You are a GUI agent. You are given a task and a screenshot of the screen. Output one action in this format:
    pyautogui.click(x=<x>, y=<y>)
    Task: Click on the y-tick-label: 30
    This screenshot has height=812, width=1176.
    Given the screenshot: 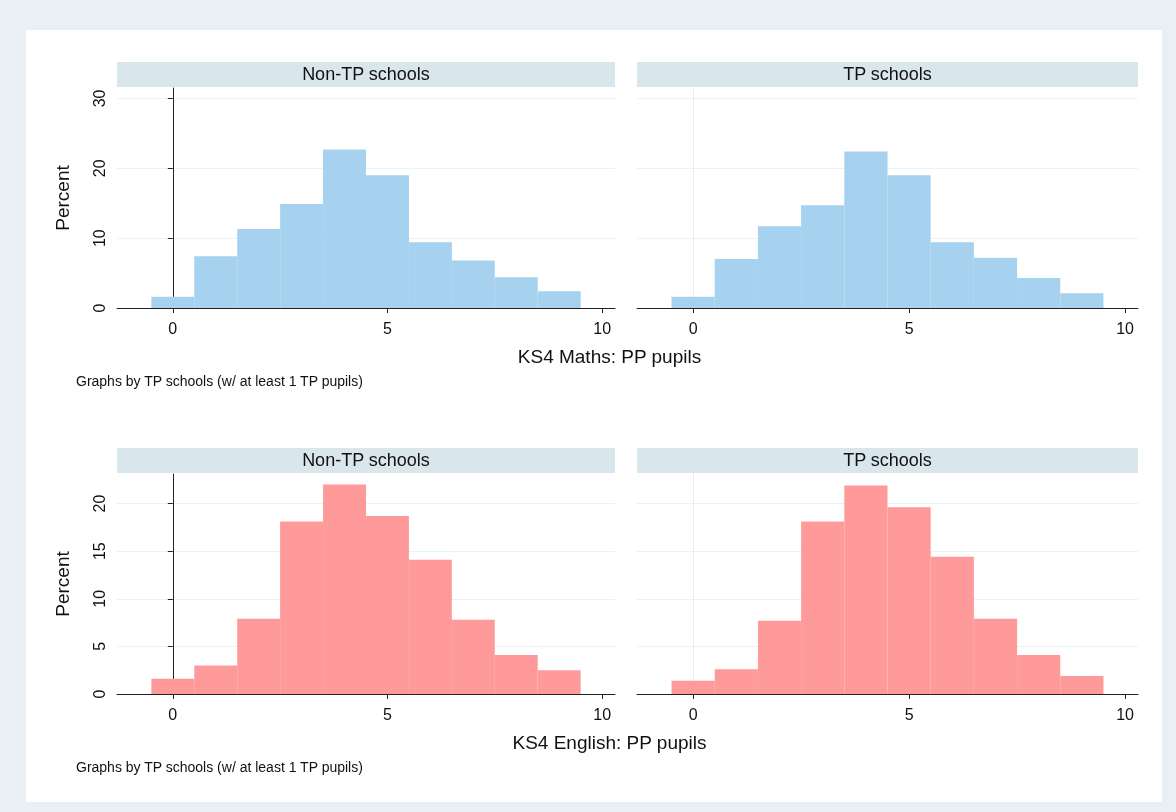 What is the action you would take?
    pyautogui.click(x=99, y=98)
    